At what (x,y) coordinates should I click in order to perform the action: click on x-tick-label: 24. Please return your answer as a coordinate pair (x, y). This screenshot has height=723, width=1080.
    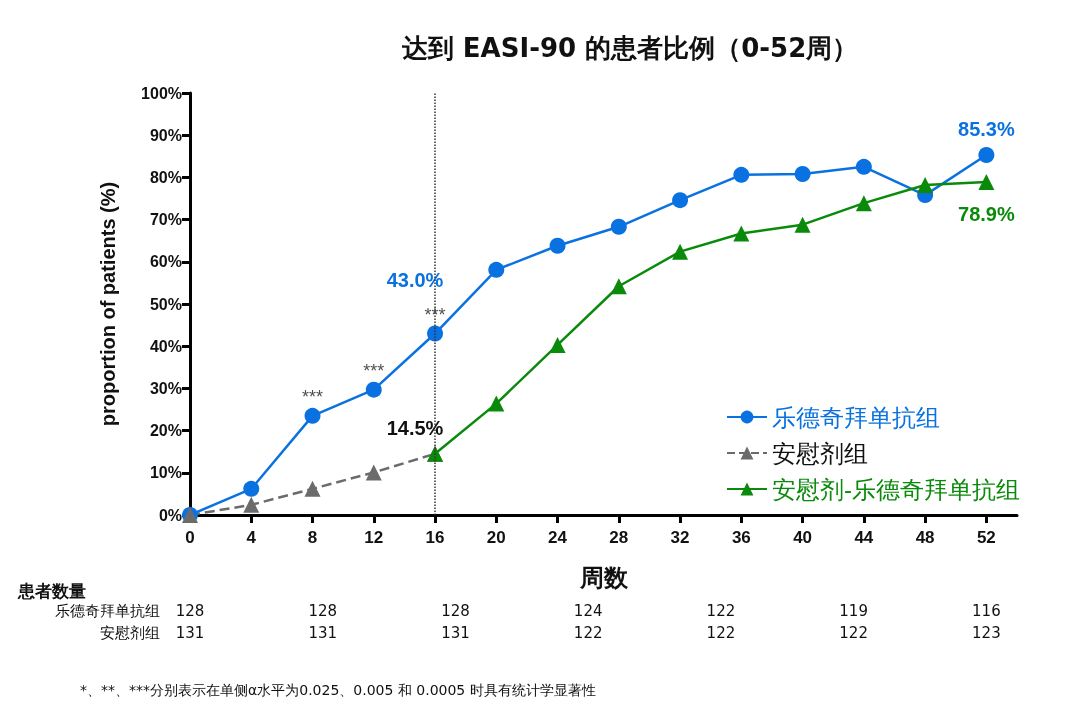
    Looking at the image, I should click on (558, 537).